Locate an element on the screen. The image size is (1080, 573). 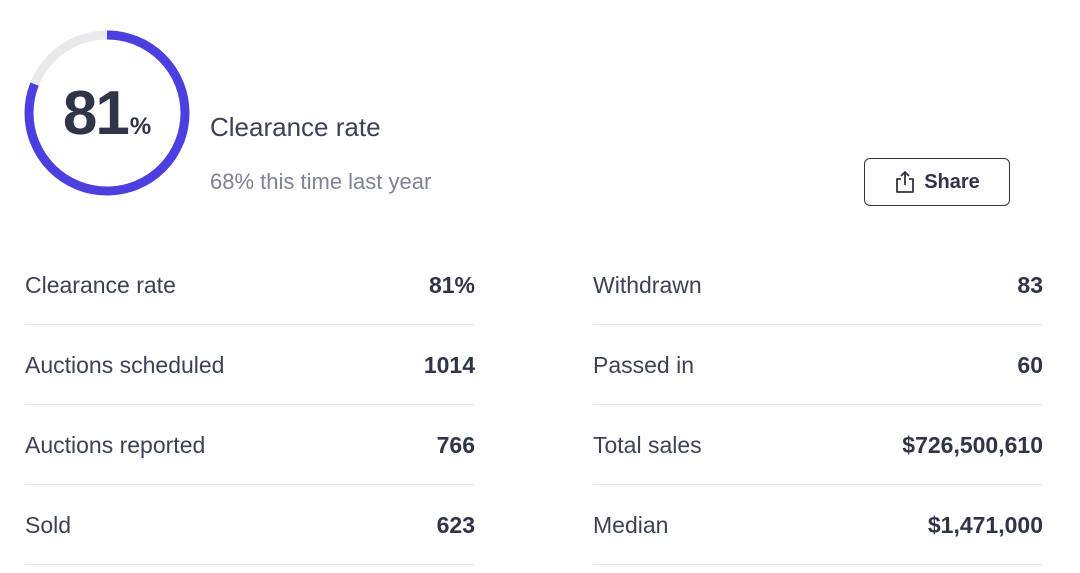
stat-value: 81% is located at coordinates (451, 284).